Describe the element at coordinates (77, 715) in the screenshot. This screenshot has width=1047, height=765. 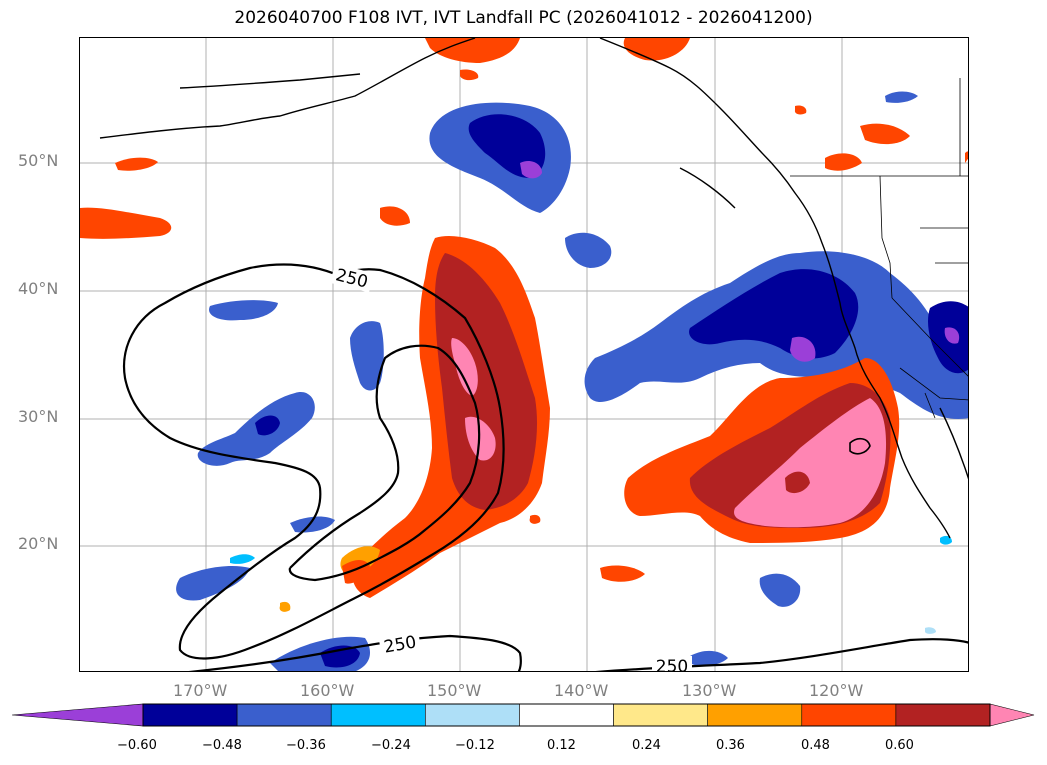
I see `colorbar-extend-low` at that location.